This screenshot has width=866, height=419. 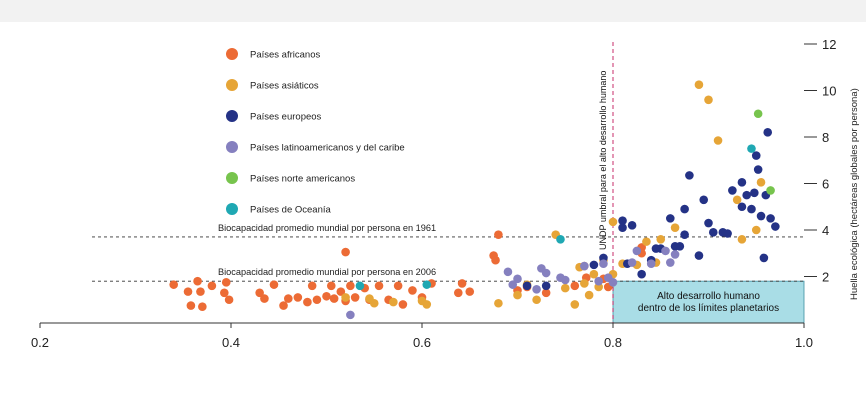 I want to click on x-tick-label-2: 0.4, so click(x=231, y=342).